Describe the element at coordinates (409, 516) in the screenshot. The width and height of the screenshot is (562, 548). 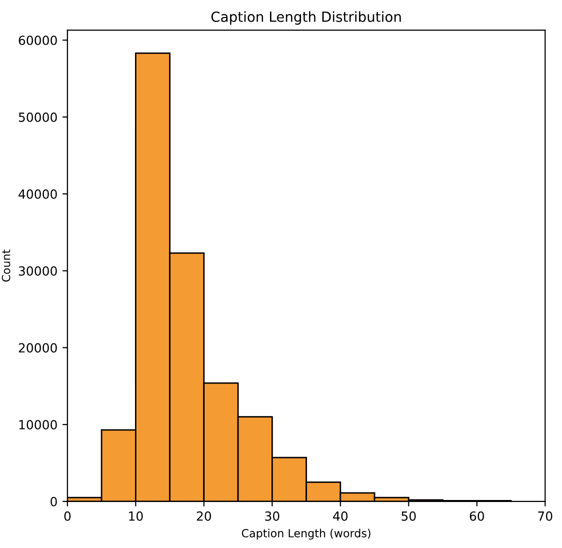
I see `x-tick-label: 50` at that location.